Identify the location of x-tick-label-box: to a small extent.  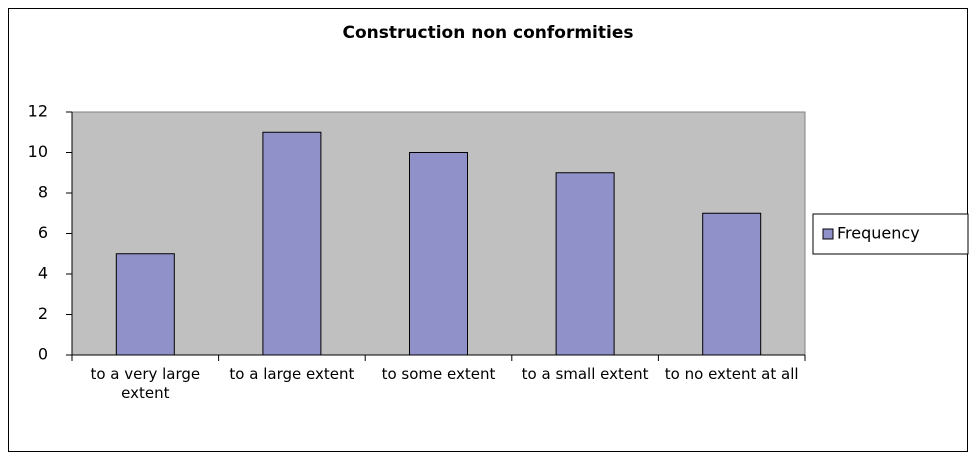
(585, 374).